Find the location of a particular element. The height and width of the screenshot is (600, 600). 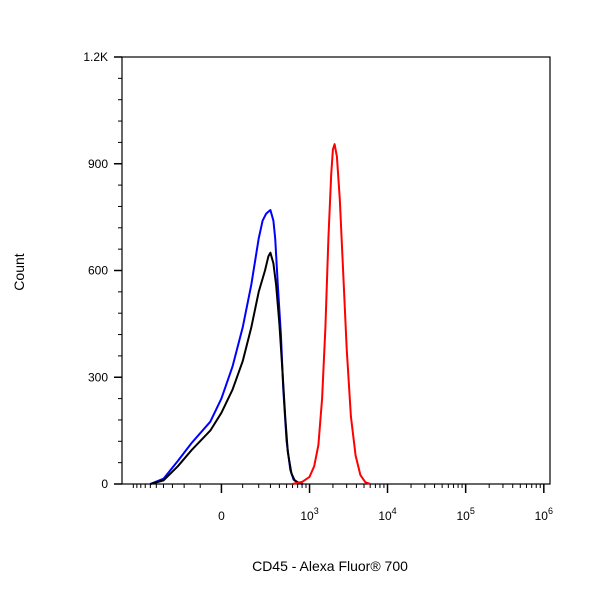

x-tick-label: 10⁶ is located at coordinates (544, 514).